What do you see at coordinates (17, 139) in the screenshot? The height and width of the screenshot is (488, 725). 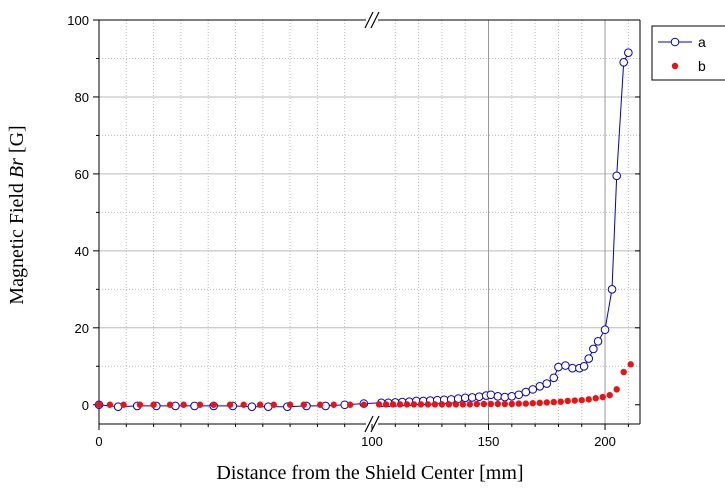 I see `y-axis-title-unit: [G]` at bounding box center [17, 139].